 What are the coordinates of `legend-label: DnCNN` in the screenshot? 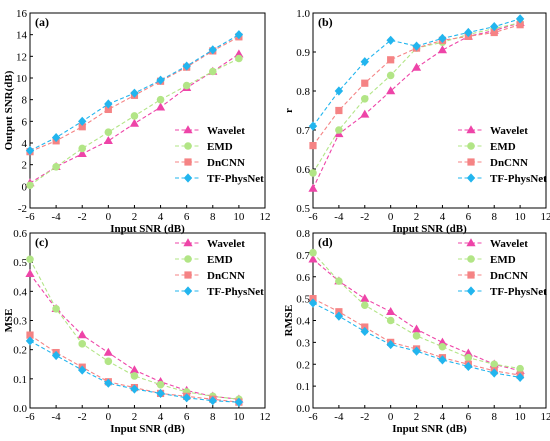 It's located at (509, 163).